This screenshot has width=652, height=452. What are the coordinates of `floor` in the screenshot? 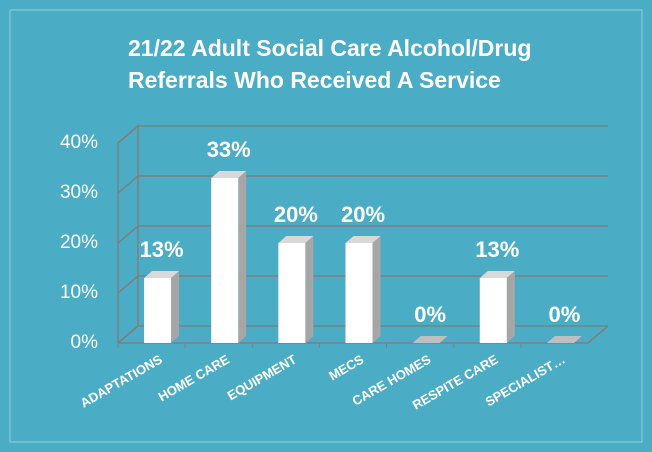 It's located at (363, 334).